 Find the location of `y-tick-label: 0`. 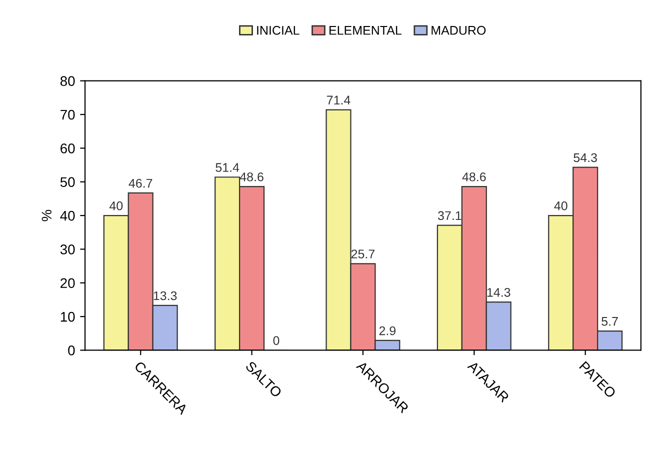

y-tick-label: 0 is located at coordinates (71, 351).